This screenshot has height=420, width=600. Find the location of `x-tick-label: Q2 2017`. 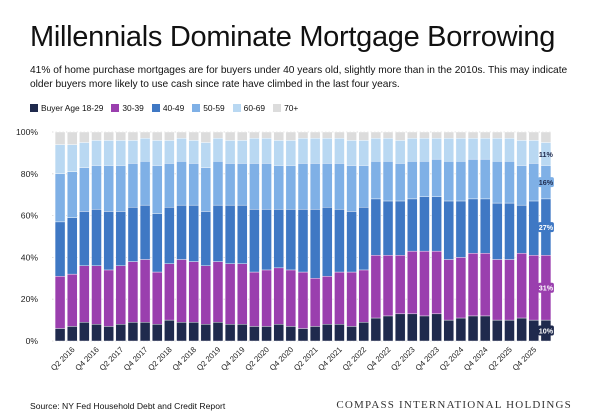

x-tick-label: Q2 2017 is located at coordinates (112, 359).